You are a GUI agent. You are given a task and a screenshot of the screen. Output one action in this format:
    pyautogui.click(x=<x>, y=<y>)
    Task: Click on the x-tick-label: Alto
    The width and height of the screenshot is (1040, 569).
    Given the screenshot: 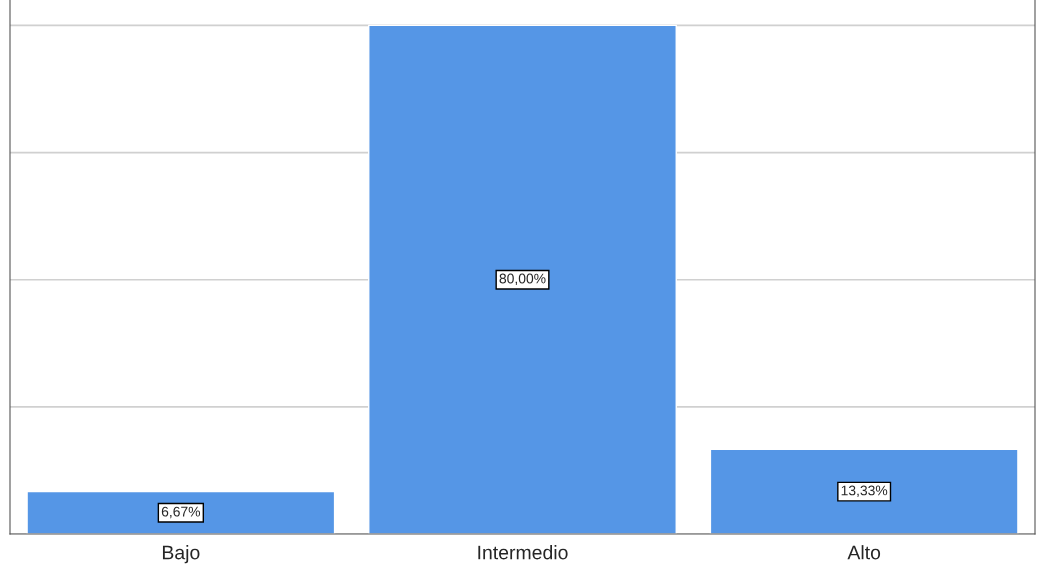 What is the action you would take?
    pyautogui.click(x=864, y=552)
    